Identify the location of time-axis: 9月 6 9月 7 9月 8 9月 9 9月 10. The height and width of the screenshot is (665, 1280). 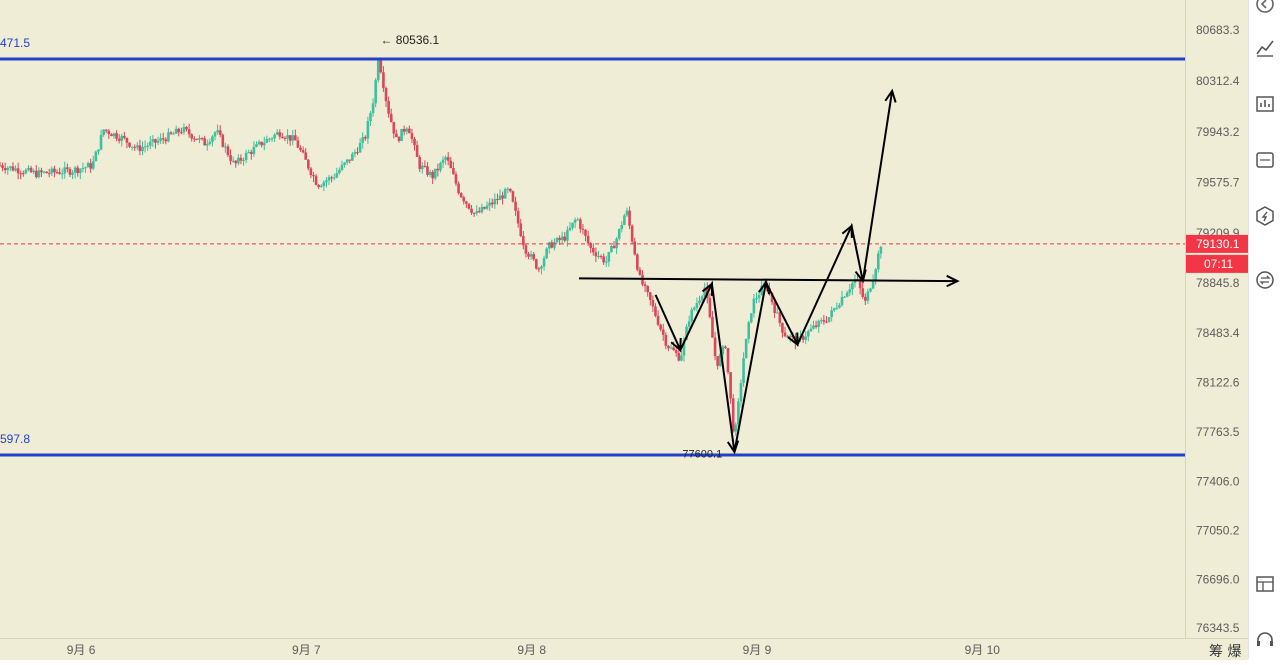
(624, 649).